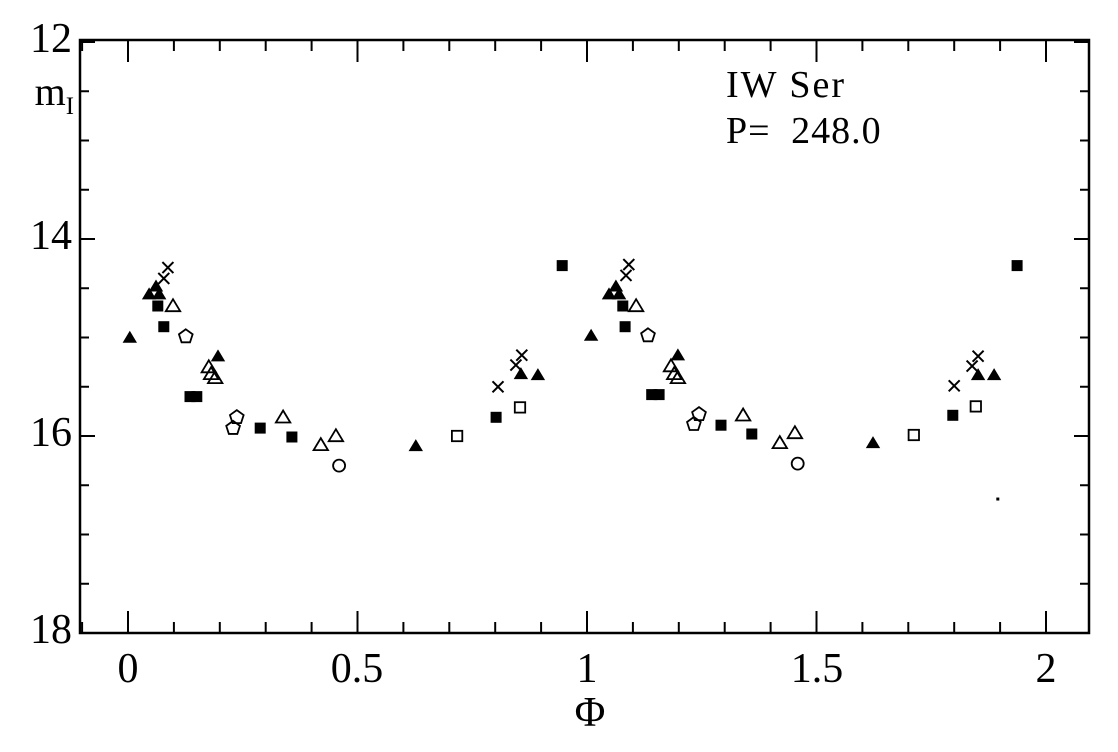  What do you see at coordinates (51, 236) in the screenshot?
I see `y-tick-label-14: 14` at bounding box center [51, 236].